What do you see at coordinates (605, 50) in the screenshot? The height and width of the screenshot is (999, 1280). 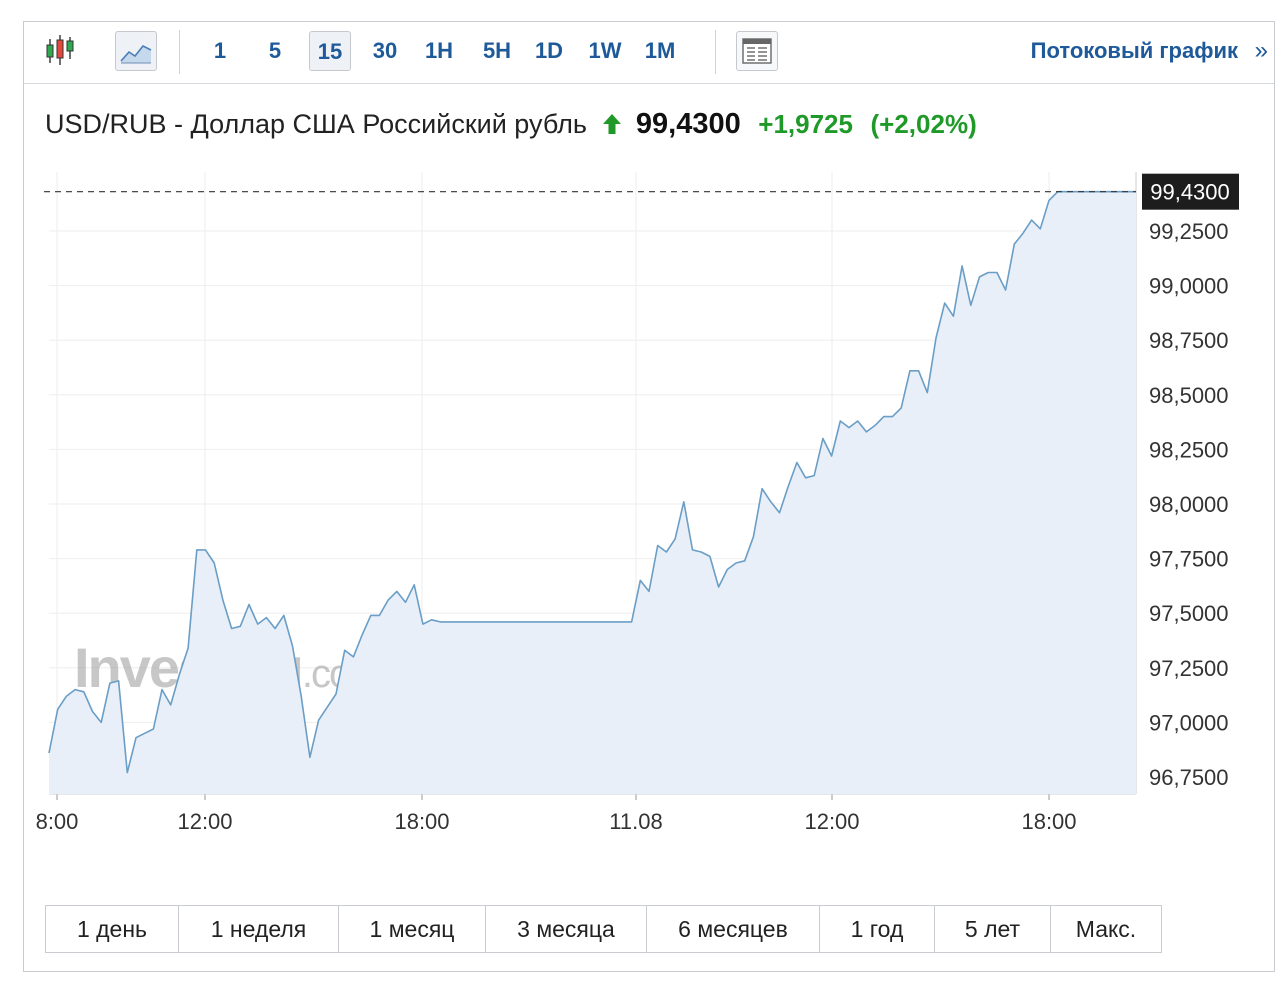 I see `timeframe-1w: 1W` at bounding box center [605, 50].